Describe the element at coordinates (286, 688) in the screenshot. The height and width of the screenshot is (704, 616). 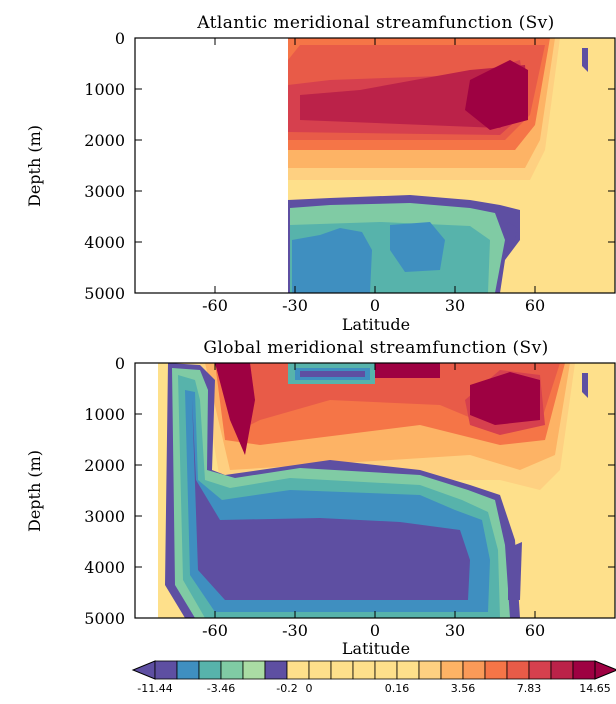
I see `colorbar-label: -0.2` at that location.